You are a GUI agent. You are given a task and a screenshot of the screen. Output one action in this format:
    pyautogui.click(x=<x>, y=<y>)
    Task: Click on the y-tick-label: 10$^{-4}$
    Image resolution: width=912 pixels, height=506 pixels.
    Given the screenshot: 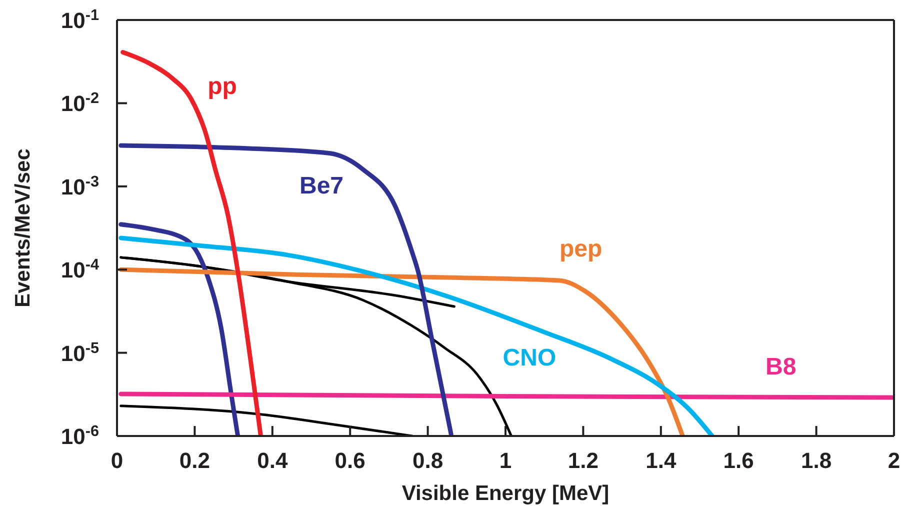 What is the action you would take?
    pyautogui.click(x=80, y=269)
    